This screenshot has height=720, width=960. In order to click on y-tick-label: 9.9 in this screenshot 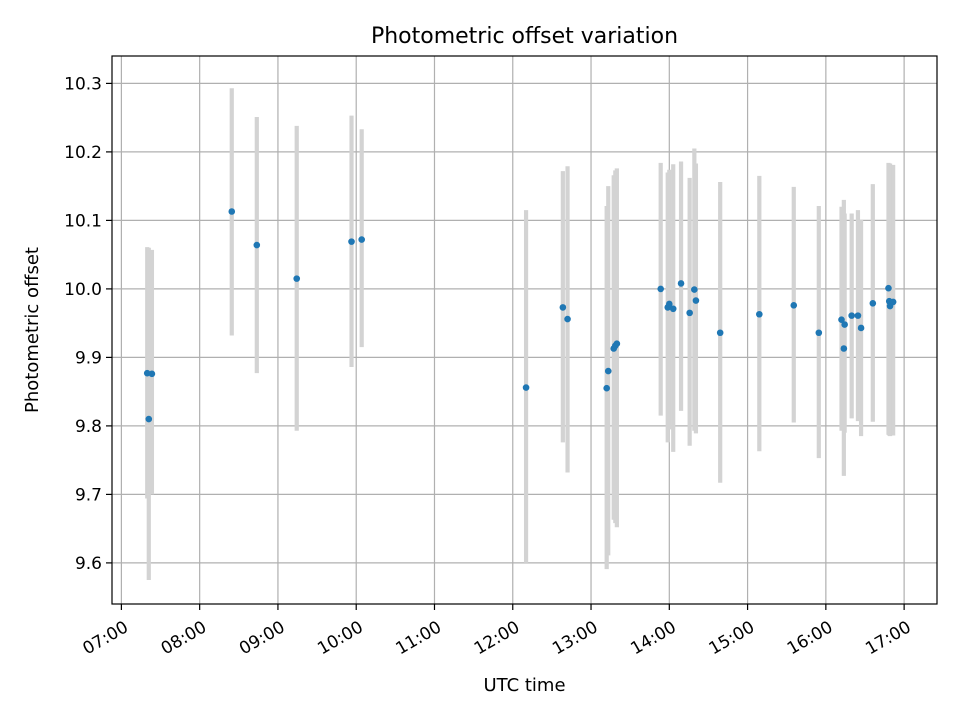, I will do `click(88, 358)`.